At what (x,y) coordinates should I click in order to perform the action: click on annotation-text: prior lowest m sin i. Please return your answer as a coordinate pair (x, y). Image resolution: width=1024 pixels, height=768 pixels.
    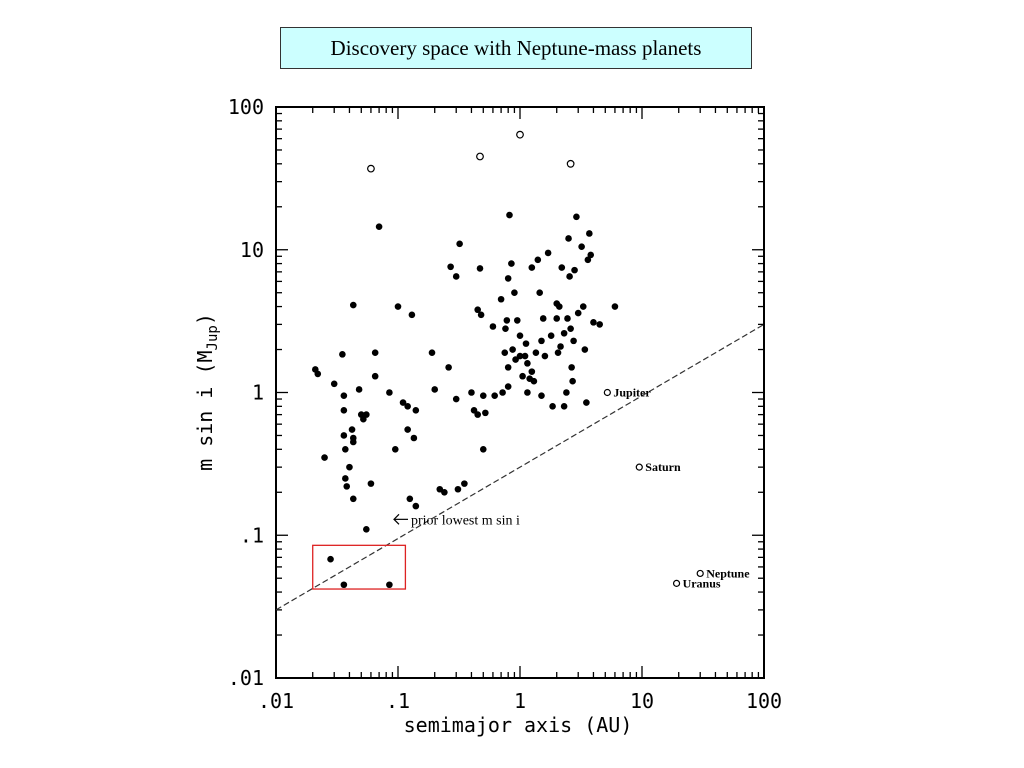
    Looking at the image, I should click on (465, 520).